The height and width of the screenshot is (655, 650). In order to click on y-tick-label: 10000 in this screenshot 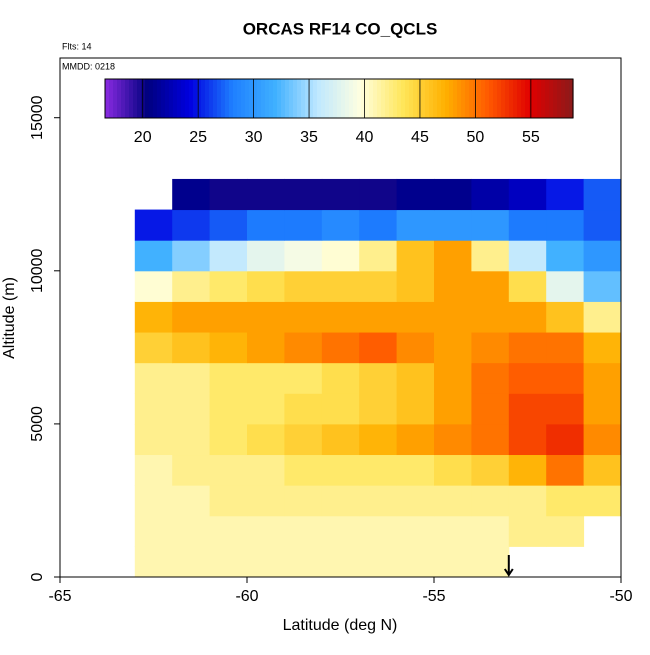, I will do `click(37, 270)`.